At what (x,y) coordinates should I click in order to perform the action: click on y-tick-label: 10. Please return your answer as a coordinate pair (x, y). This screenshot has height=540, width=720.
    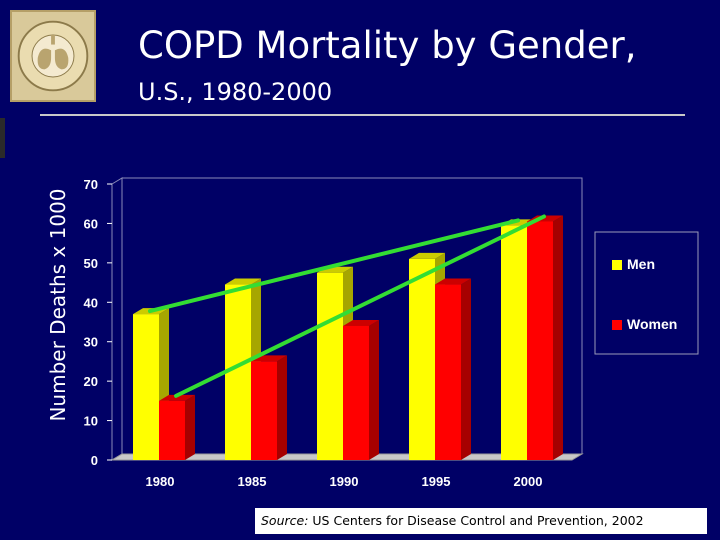
    Looking at the image, I should click on (91, 421).